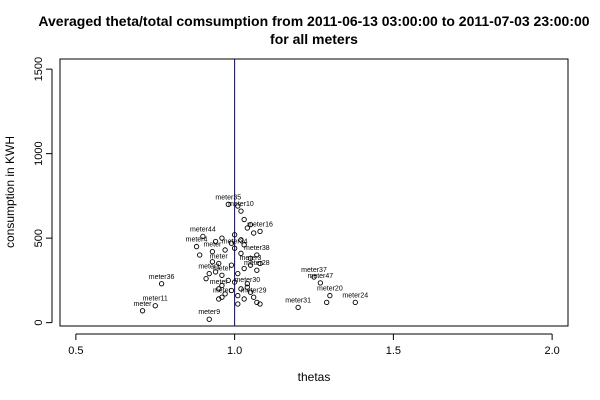  Describe the element at coordinates (314, 270) in the screenshot. I see `data-point-label: meter37` at that location.